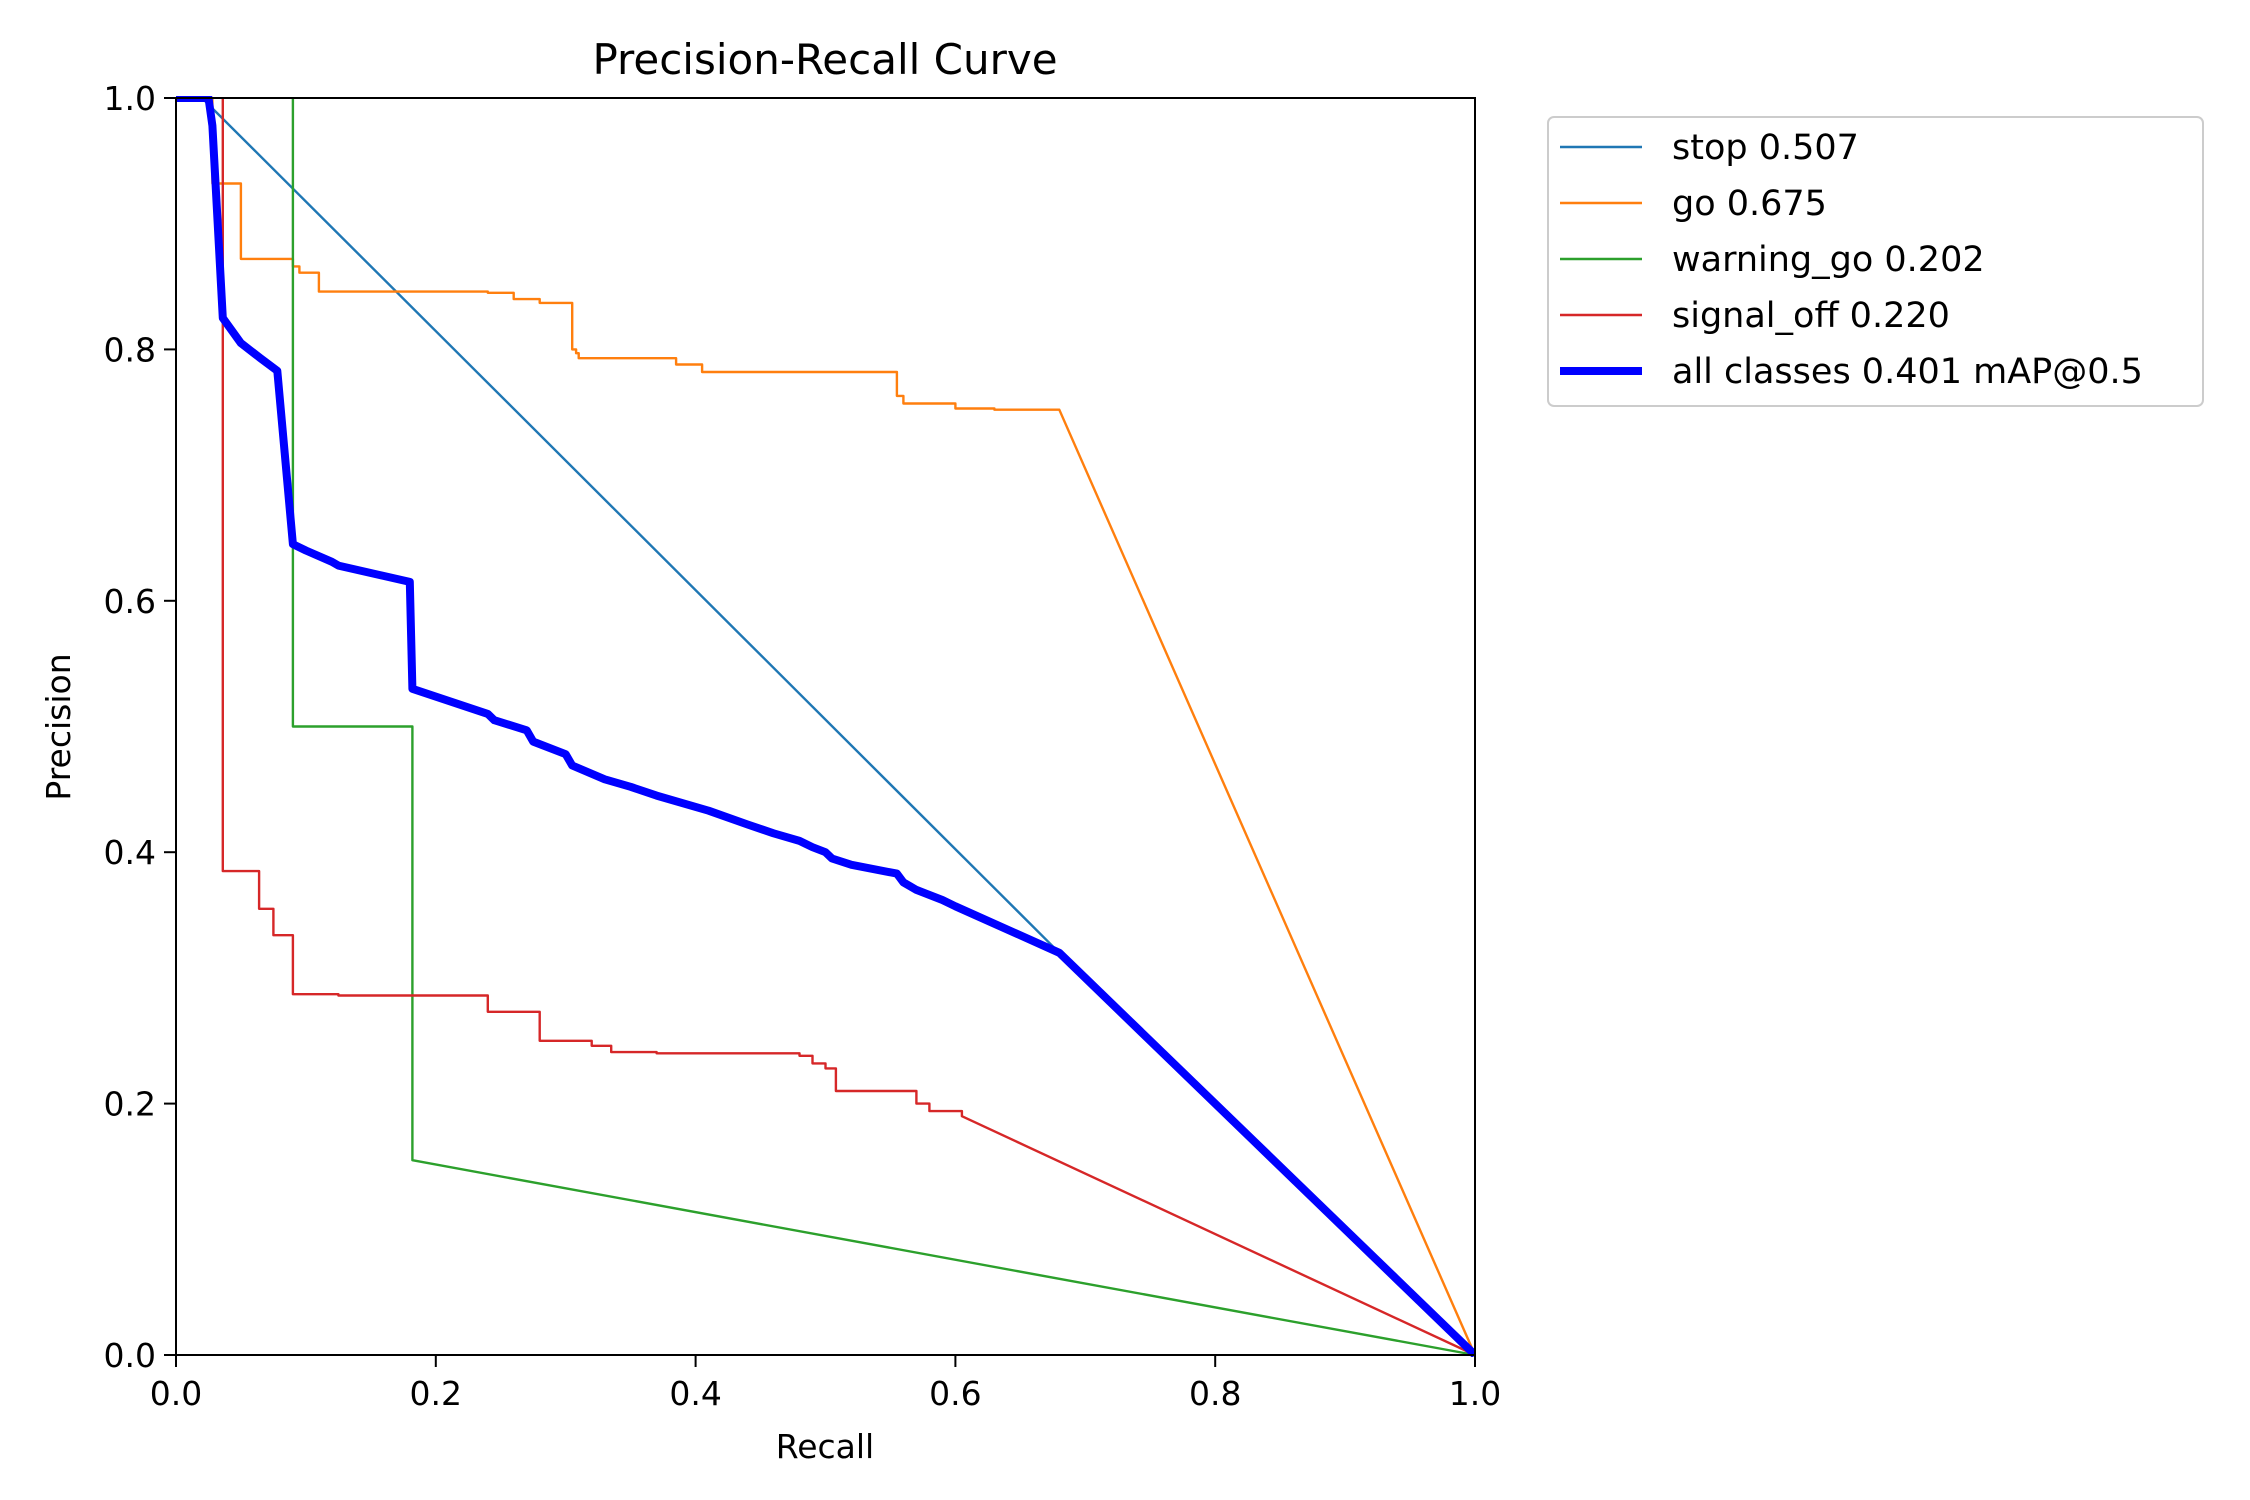 The width and height of the screenshot is (2250, 1500). I want to click on y-tick-label-1: 0.2, so click(130, 1104).